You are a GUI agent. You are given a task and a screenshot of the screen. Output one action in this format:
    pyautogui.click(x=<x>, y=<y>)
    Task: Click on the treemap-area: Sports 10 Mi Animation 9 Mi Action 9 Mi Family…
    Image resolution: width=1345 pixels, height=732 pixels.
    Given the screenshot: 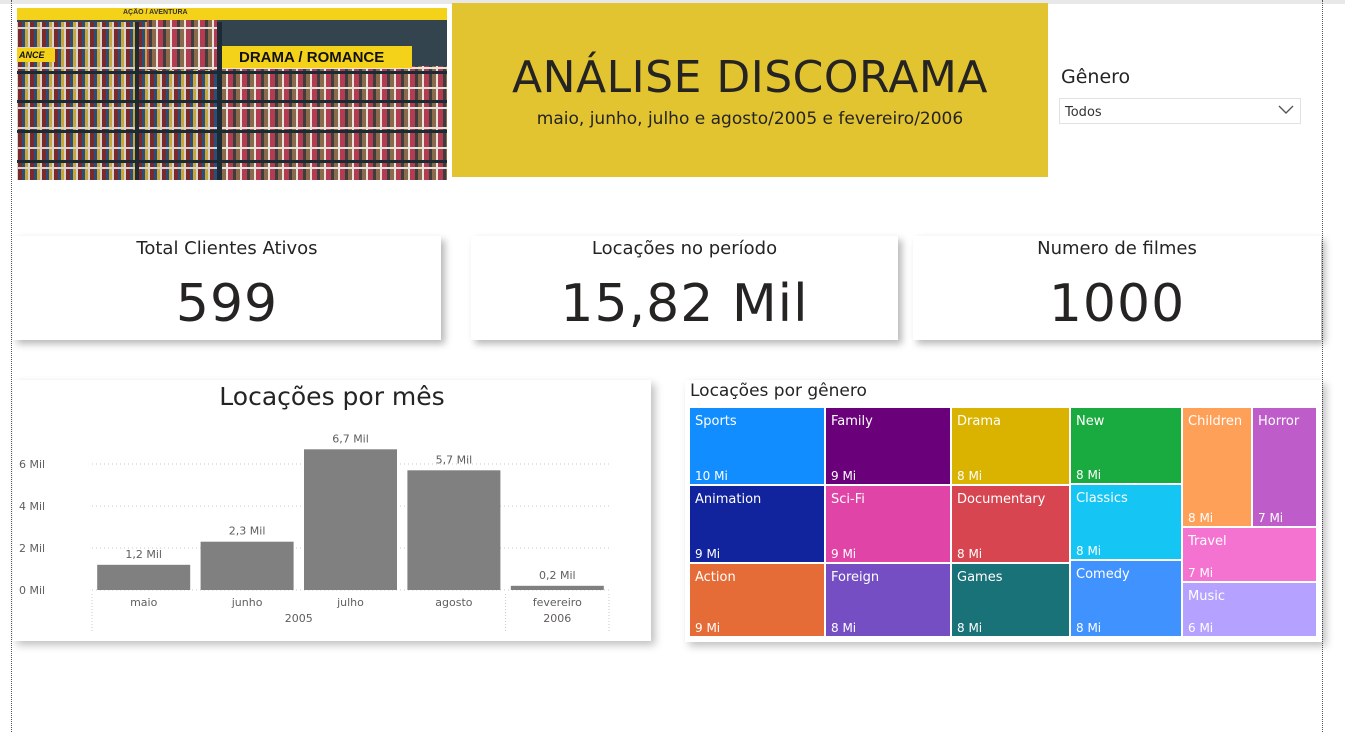 What is the action you would take?
    pyautogui.click(x=1003, y=522)
    